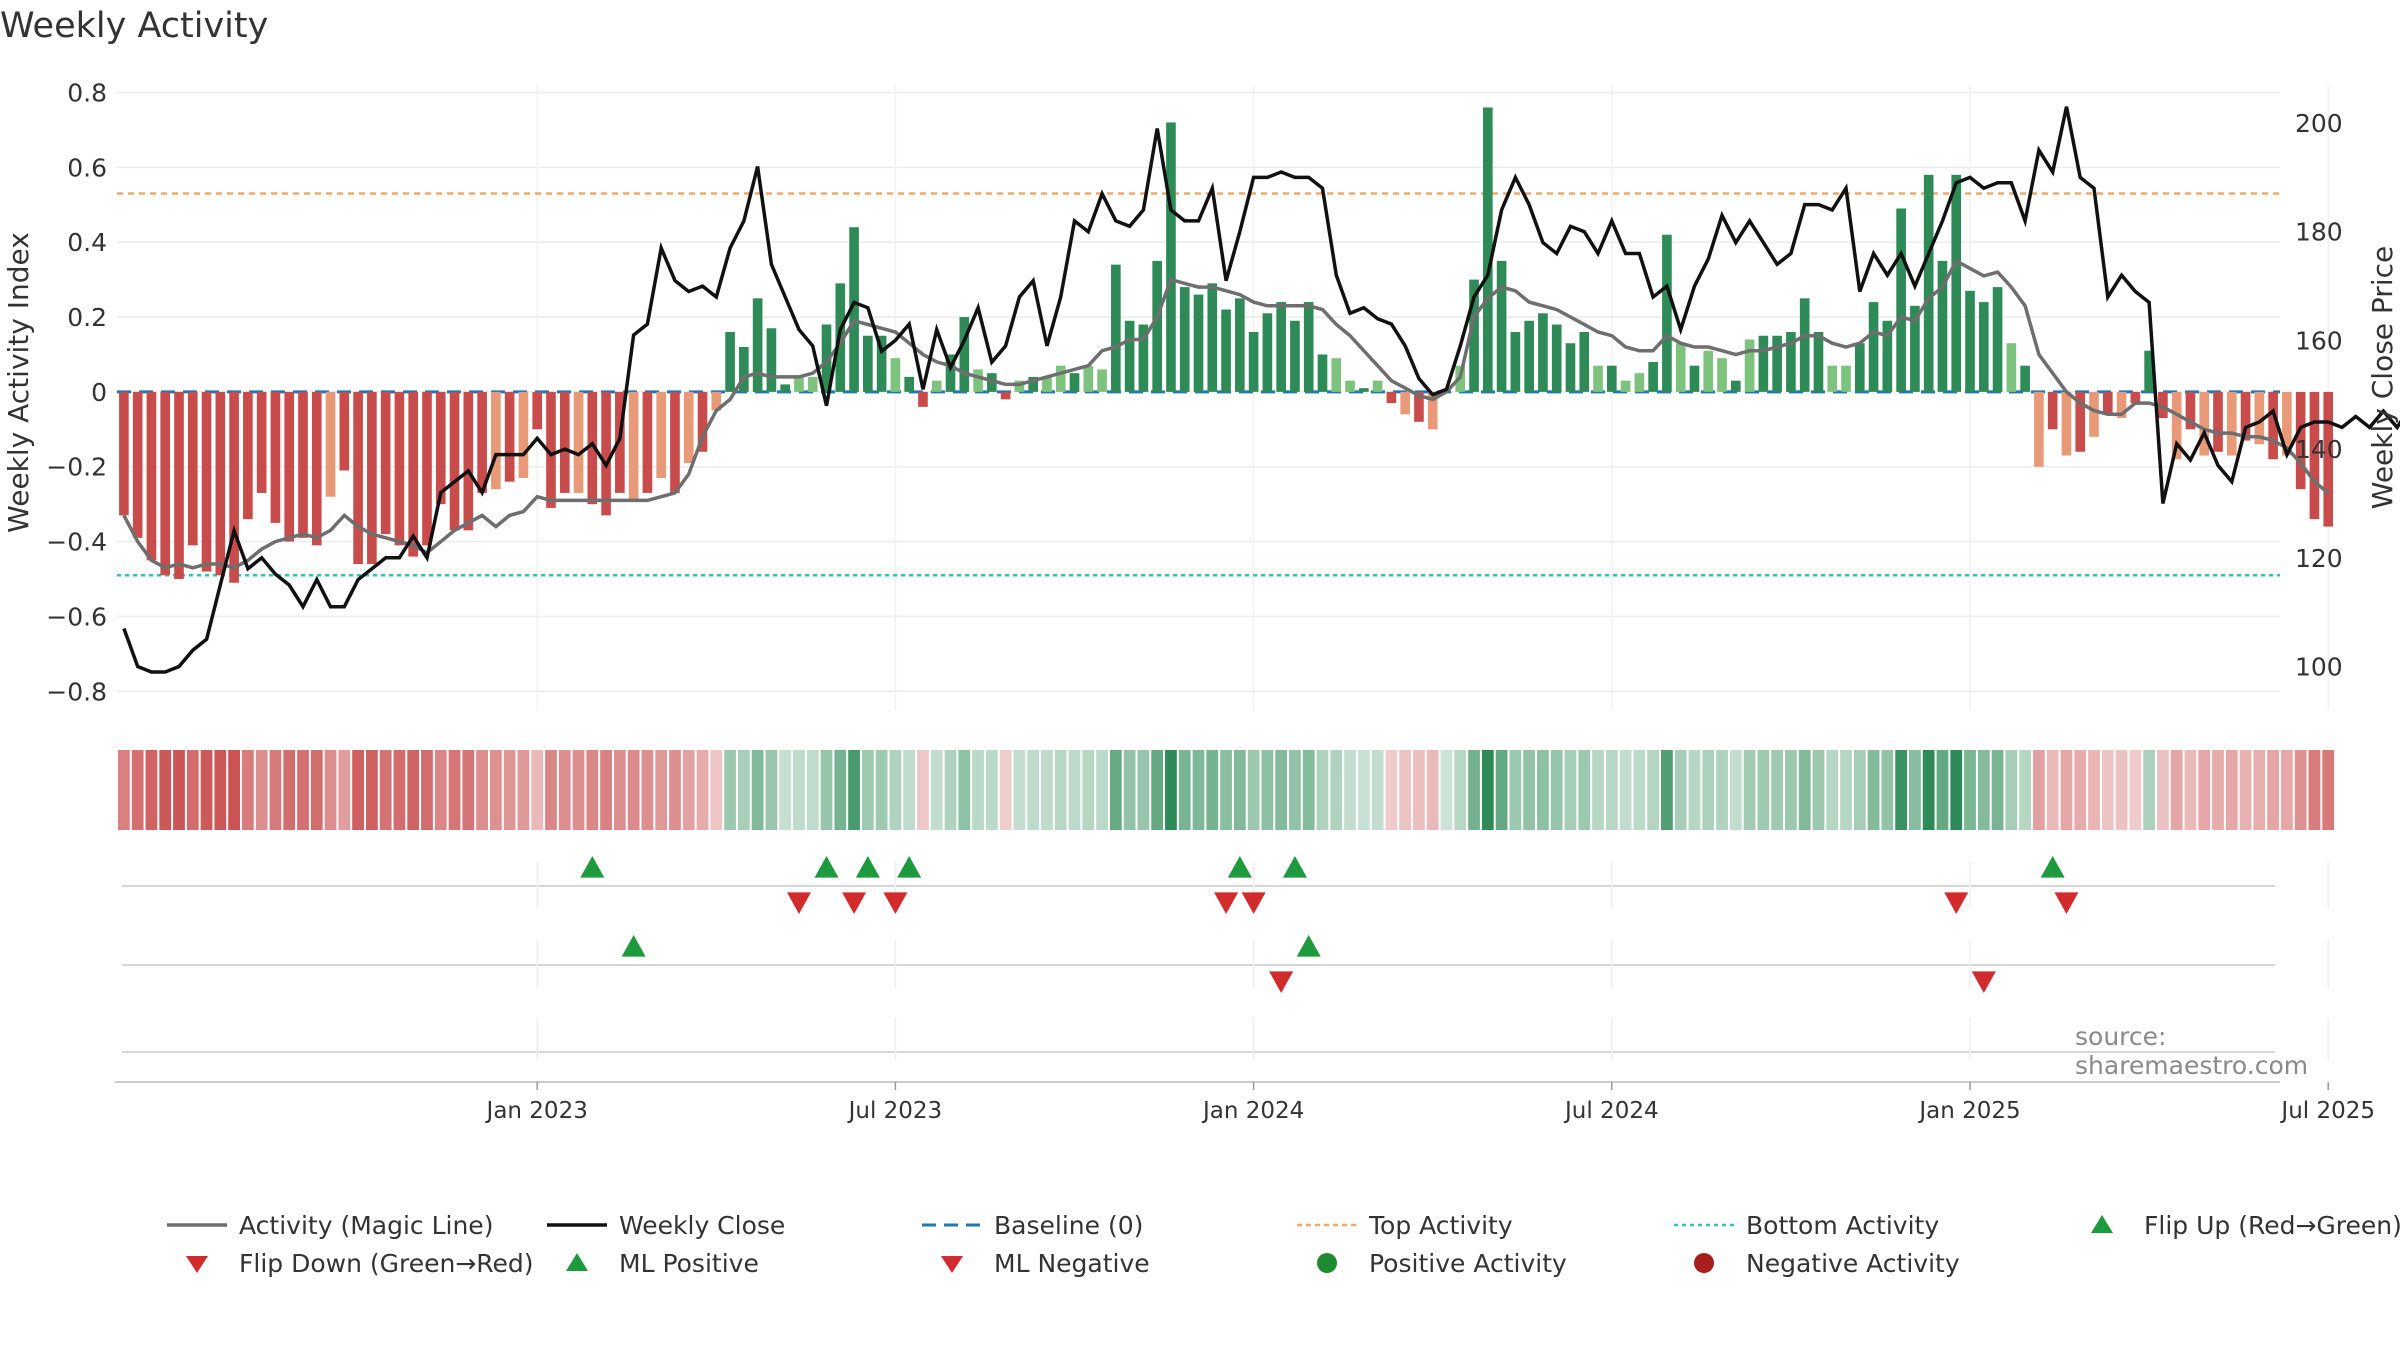 This screenshot has height=1350, width=2400. Describe the element at coordinates (76, 691) in the screenshot. I see `y-tick-label: −0.8` at that location.